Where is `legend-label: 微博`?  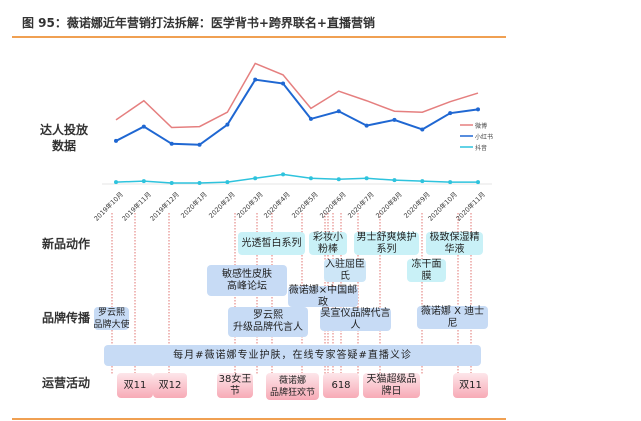 legend-label: 微博 is located at coordinates (481, 126).